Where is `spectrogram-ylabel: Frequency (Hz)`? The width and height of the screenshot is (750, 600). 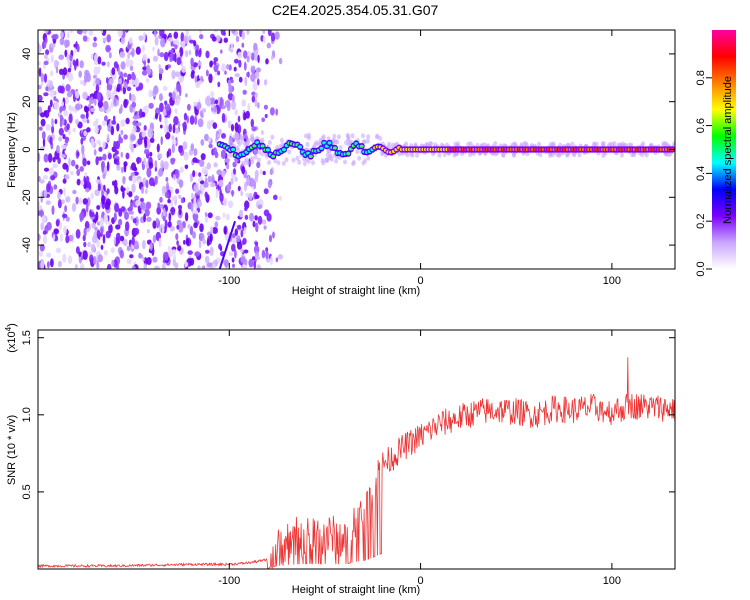
spectrogram-ylabel: Frequency (Hz) is located at coordinates (12, 150).